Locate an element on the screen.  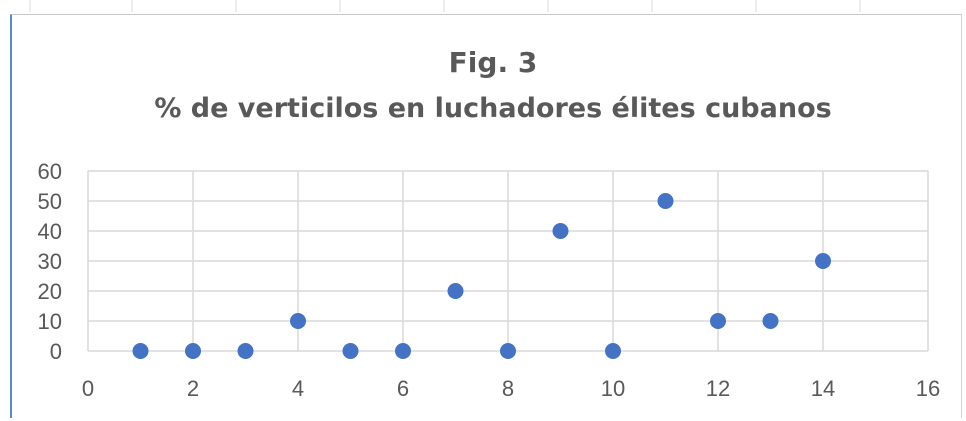
top-strip is located at coordinates (445, 6).